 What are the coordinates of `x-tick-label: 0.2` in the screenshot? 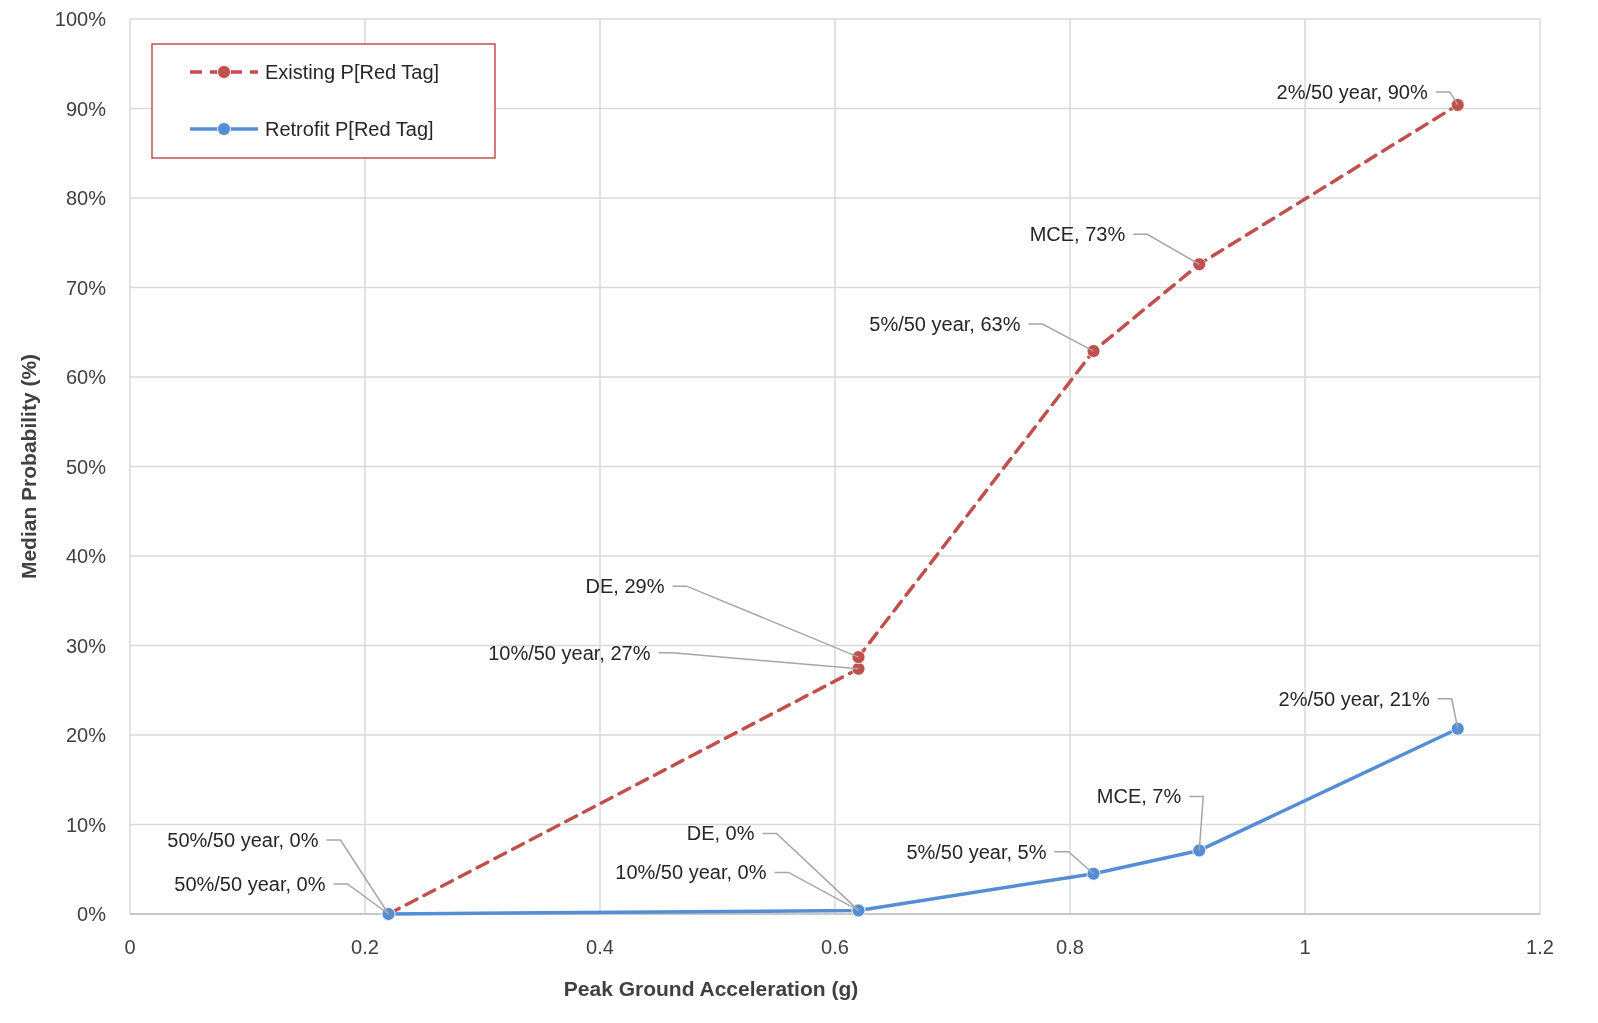 It's located at (365, 947).